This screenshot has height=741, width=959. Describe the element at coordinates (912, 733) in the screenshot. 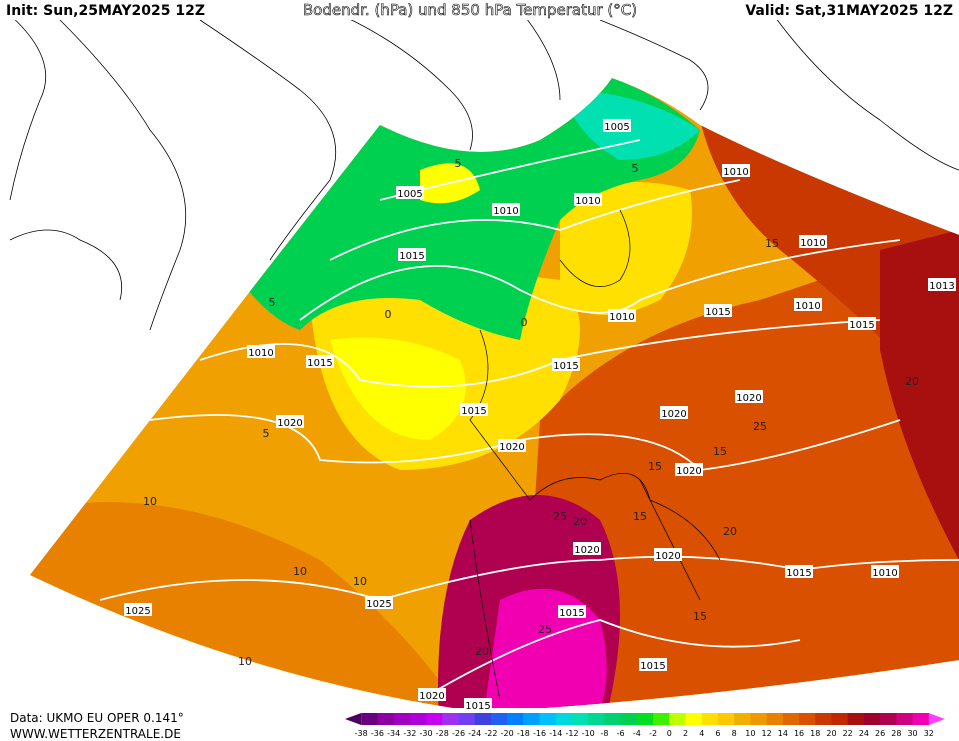

I see `colorbar-label: 30` at that location.